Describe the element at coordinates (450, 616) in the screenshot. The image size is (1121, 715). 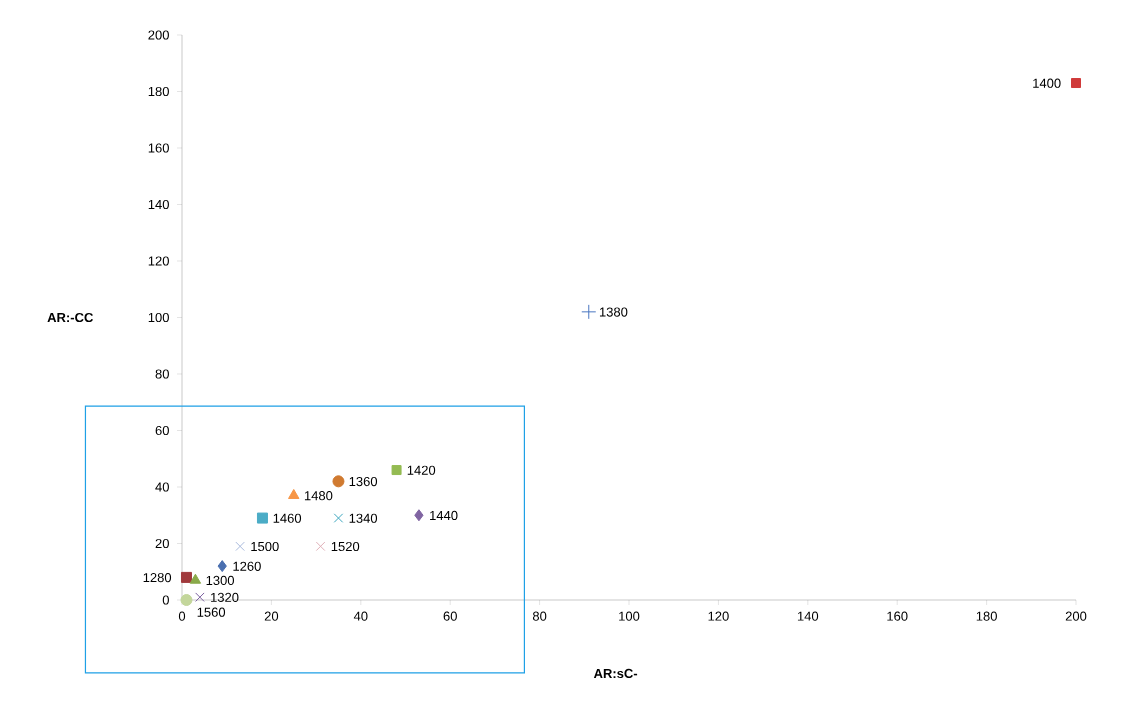
I see `x-tick-label: 60` at that location.